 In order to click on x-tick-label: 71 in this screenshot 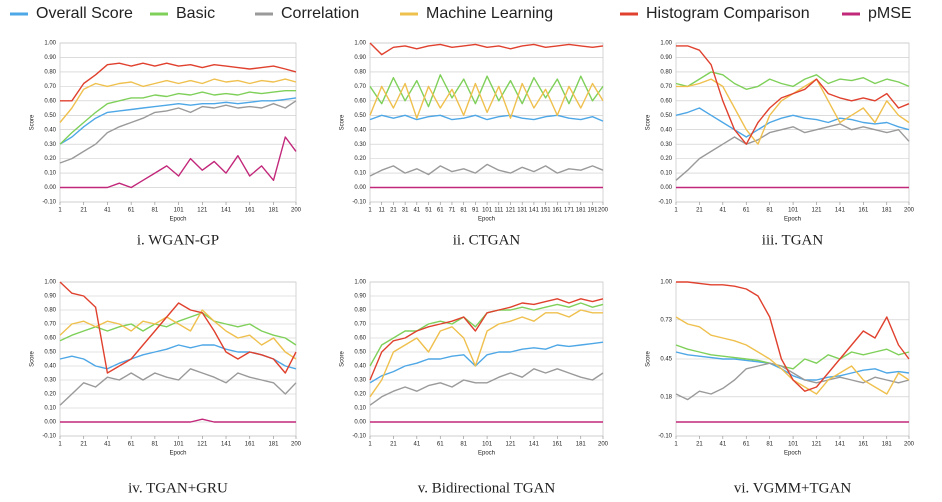, I will do `click(452, 211)`.